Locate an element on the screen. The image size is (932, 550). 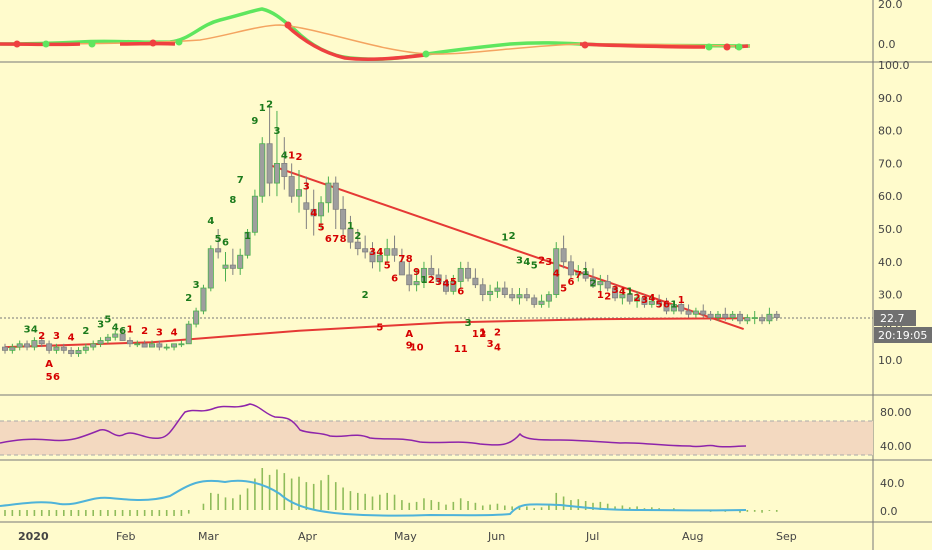
rsi-panel: 80.00 40.00 is located at coordinates (466, 432).